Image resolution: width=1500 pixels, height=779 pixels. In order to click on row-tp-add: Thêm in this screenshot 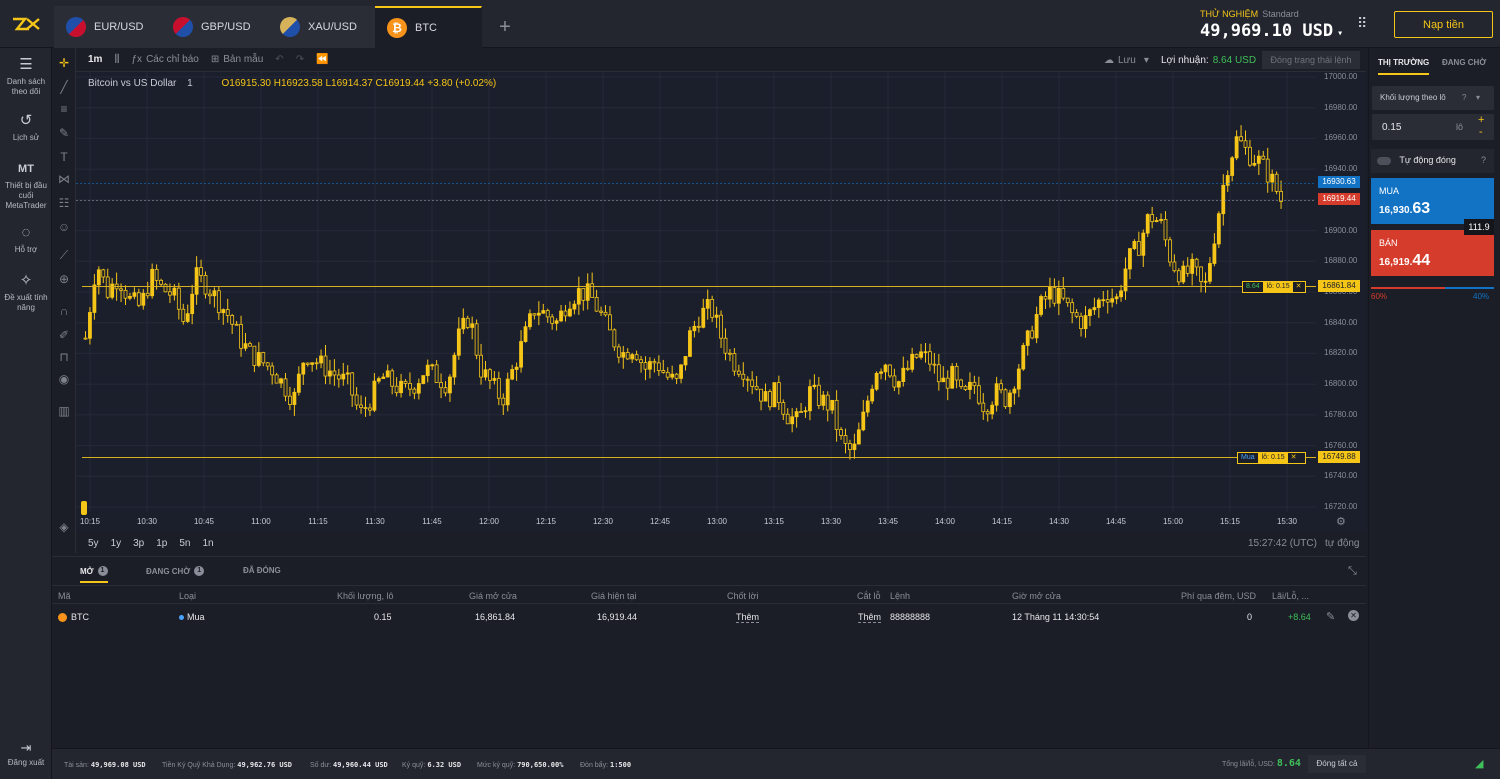, I will do `click(748, 617)`.